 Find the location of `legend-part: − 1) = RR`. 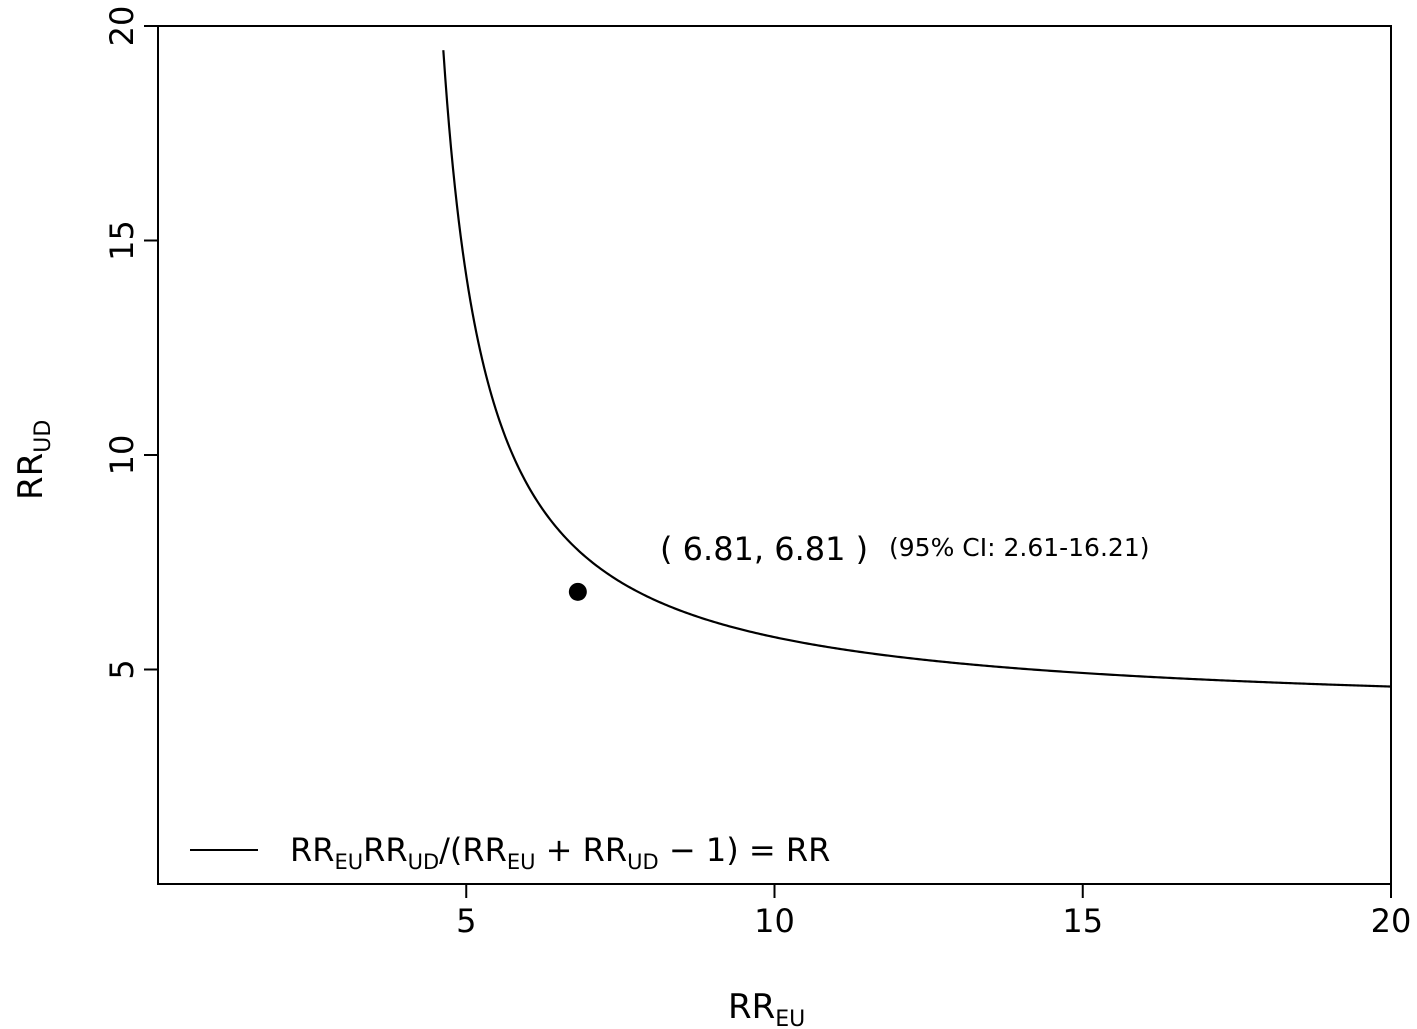

legend-part: − 1) = RR is located at coordinates (745, 850).